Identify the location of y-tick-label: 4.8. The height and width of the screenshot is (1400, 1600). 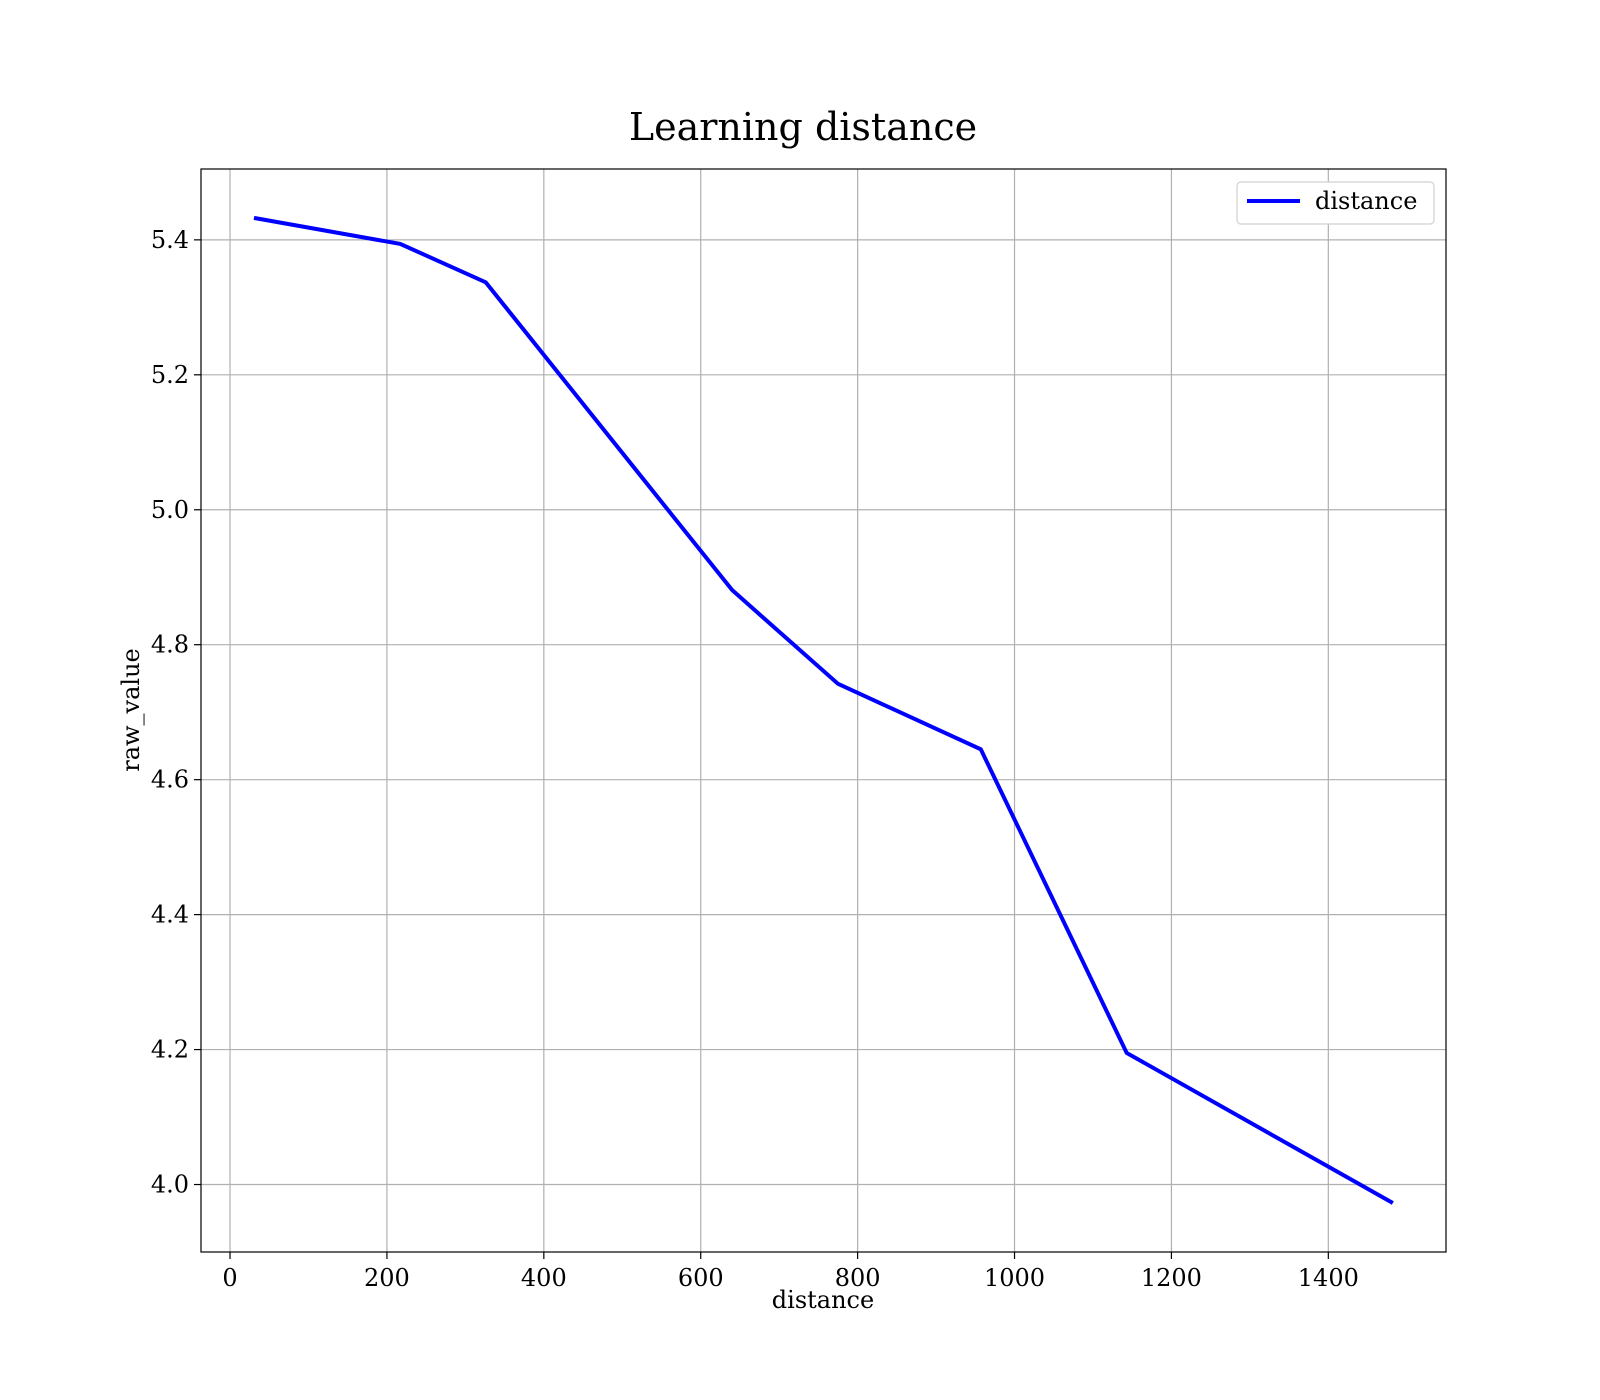
(170, 645).